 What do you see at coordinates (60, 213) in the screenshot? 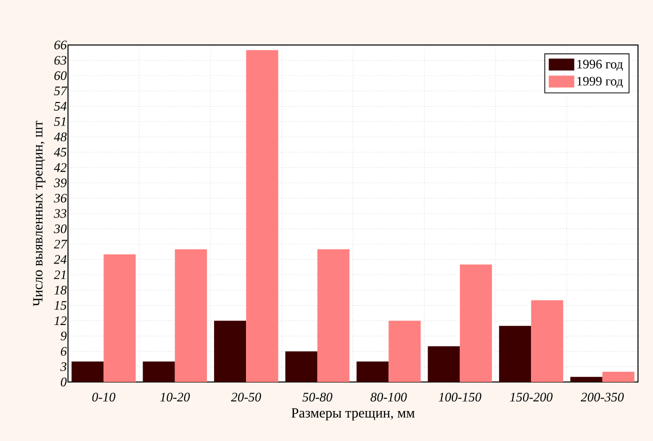
I see `y-tick-label: 33` at bounding box center [60, 213].